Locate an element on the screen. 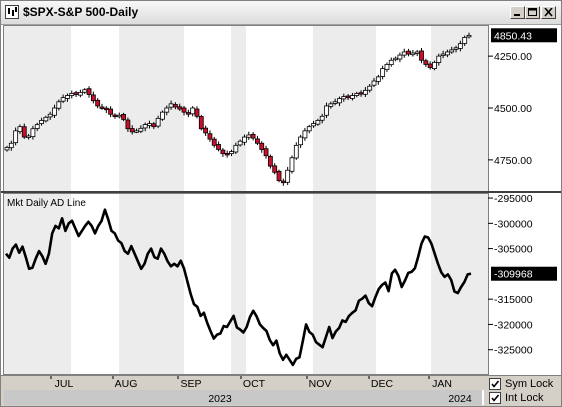  year-label: 2024 is located at coordinates (460, 399).